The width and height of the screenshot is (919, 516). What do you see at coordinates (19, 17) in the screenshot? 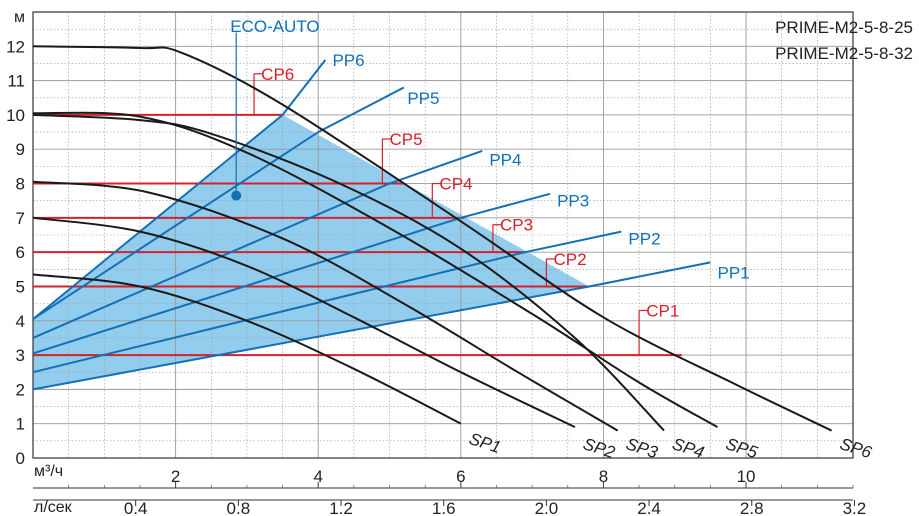
I see `y-axis-unit: м` at bounding box center [19, 17].